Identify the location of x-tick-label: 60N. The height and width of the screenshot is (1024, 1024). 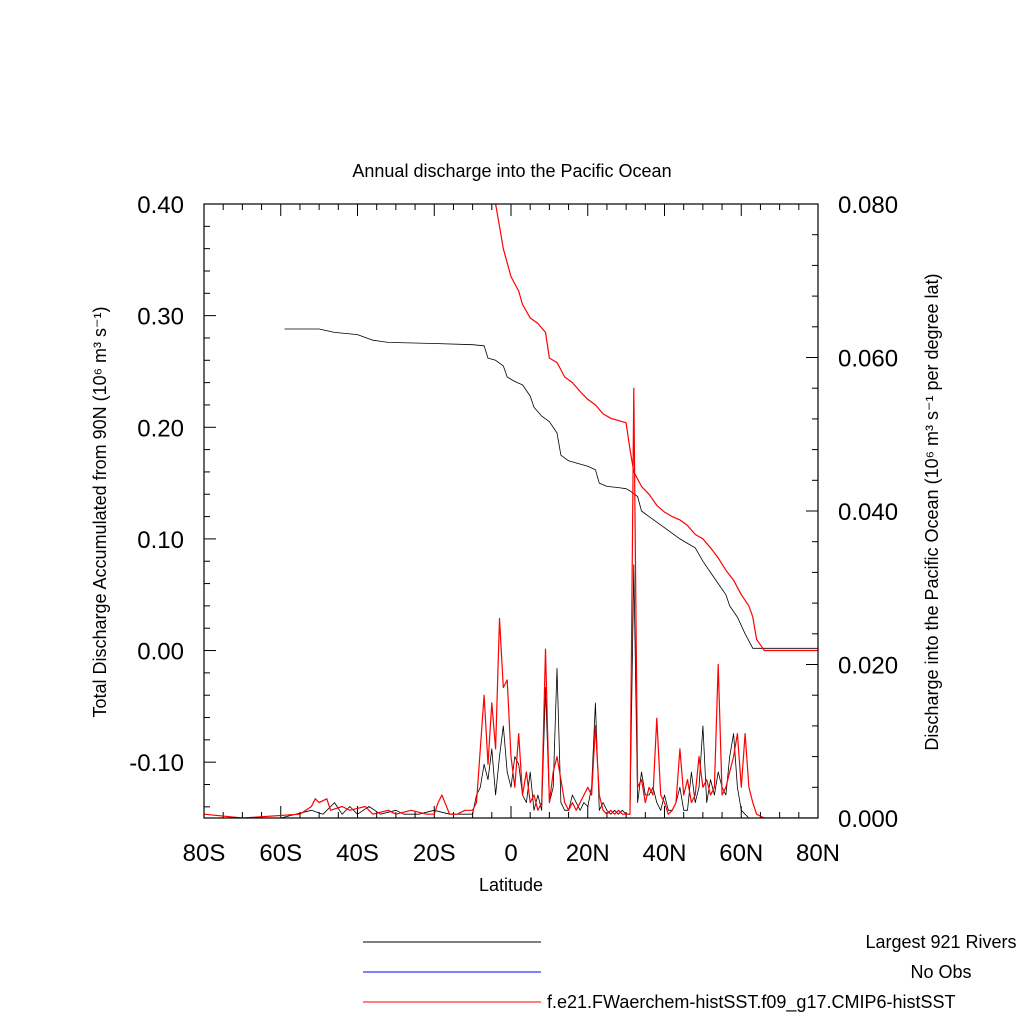
(741, 853).